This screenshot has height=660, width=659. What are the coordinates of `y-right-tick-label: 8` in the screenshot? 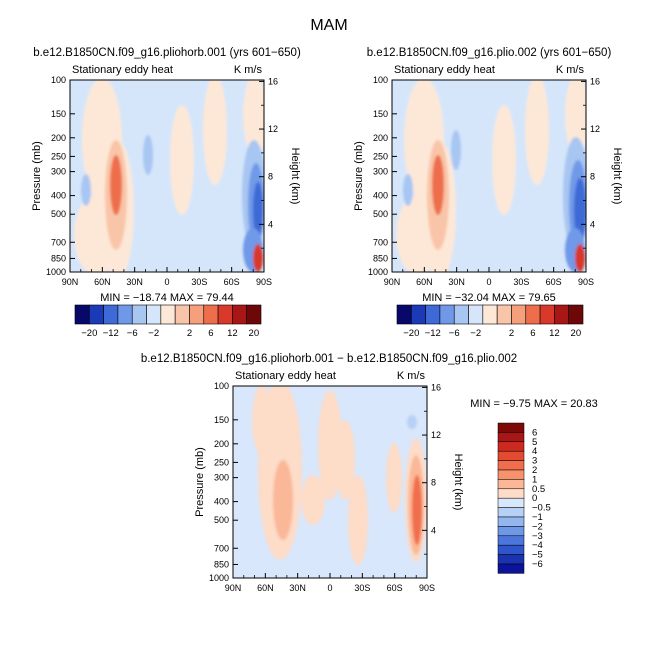 It's located at (270, 177).